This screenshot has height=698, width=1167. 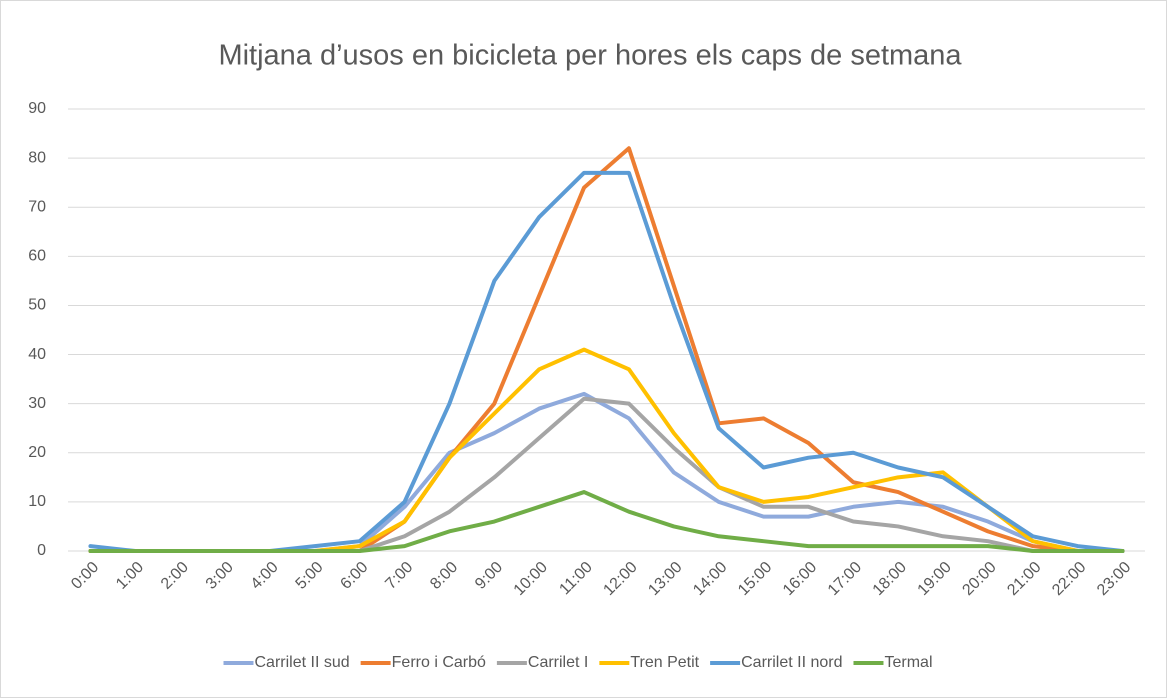 I want to click on y-tick-label: 70, so click(x=37, y=206).